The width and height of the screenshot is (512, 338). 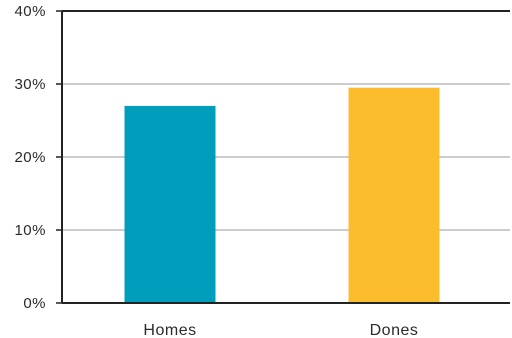 I want to click on y-axis-ticks: 0% 10% 20% 30% 40%, so click(x=38, y=157).